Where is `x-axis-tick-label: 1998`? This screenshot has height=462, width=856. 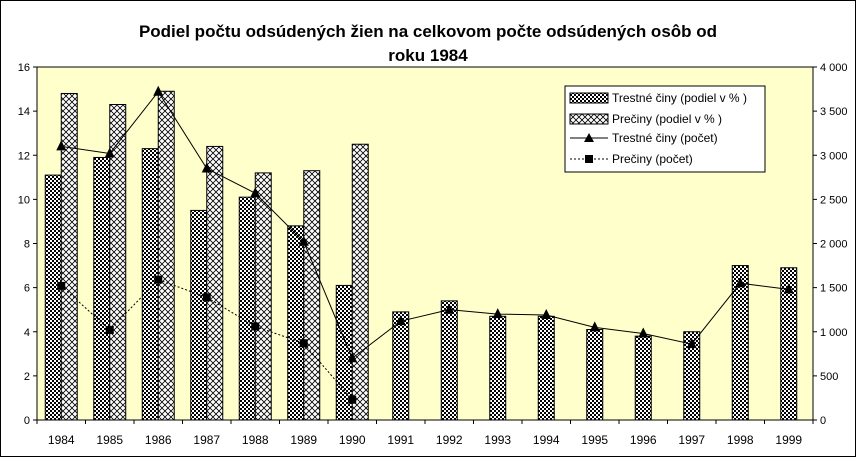 x-axis-tick-label: 1998 is located at coordinates (740, 440).